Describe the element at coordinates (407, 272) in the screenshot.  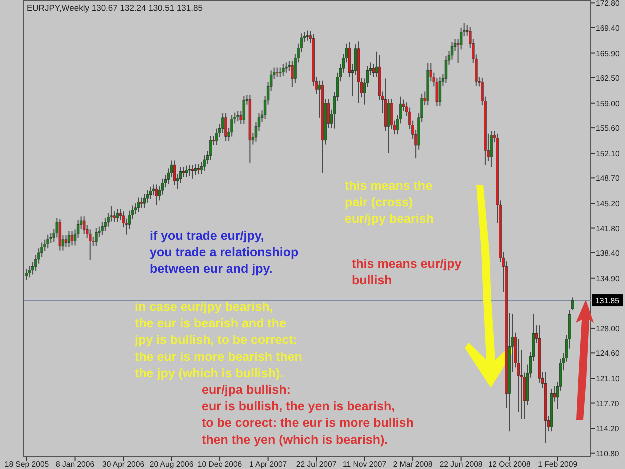
I see `annotation: this means eur/jpy bullish` at that location.